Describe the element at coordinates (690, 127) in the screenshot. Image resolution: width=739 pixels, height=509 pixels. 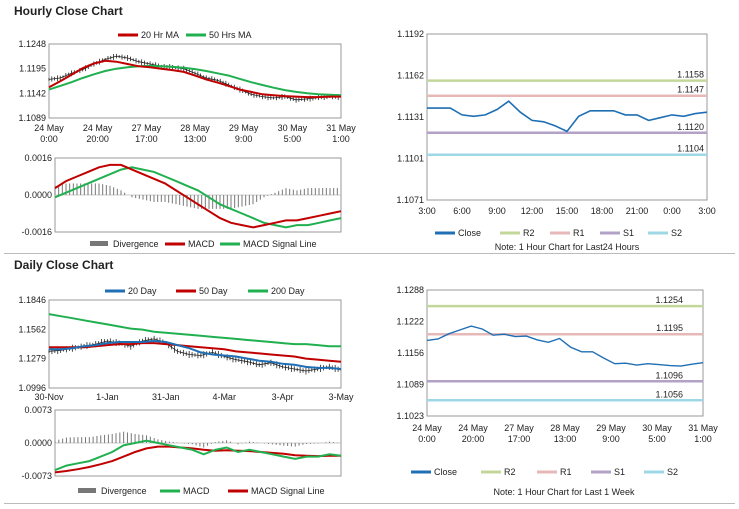
I see `hourly-pivot-s1-value: 1.1120` at that location.